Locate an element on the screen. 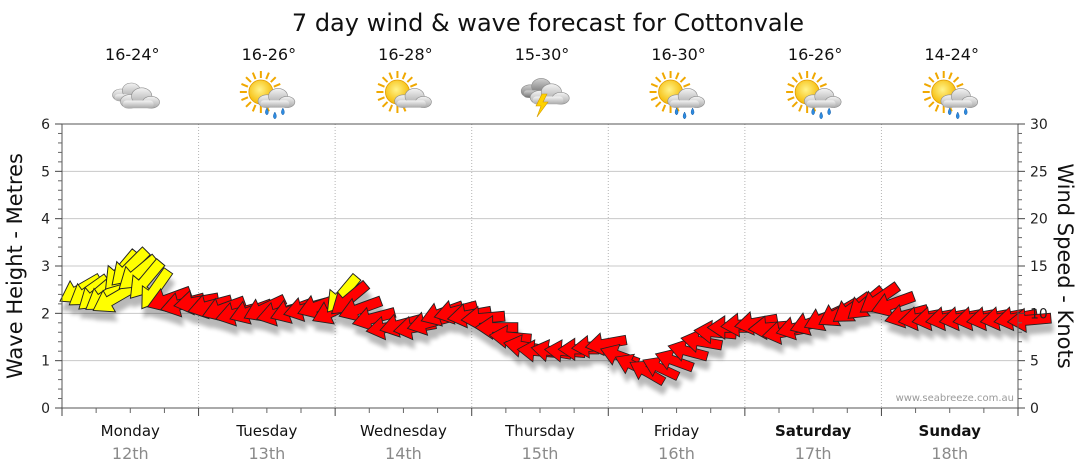 The width and height of the screenshot is (1080, 475). left-axis: 0 1 2 3 4 5 6 is located at coordinates (51, 267).